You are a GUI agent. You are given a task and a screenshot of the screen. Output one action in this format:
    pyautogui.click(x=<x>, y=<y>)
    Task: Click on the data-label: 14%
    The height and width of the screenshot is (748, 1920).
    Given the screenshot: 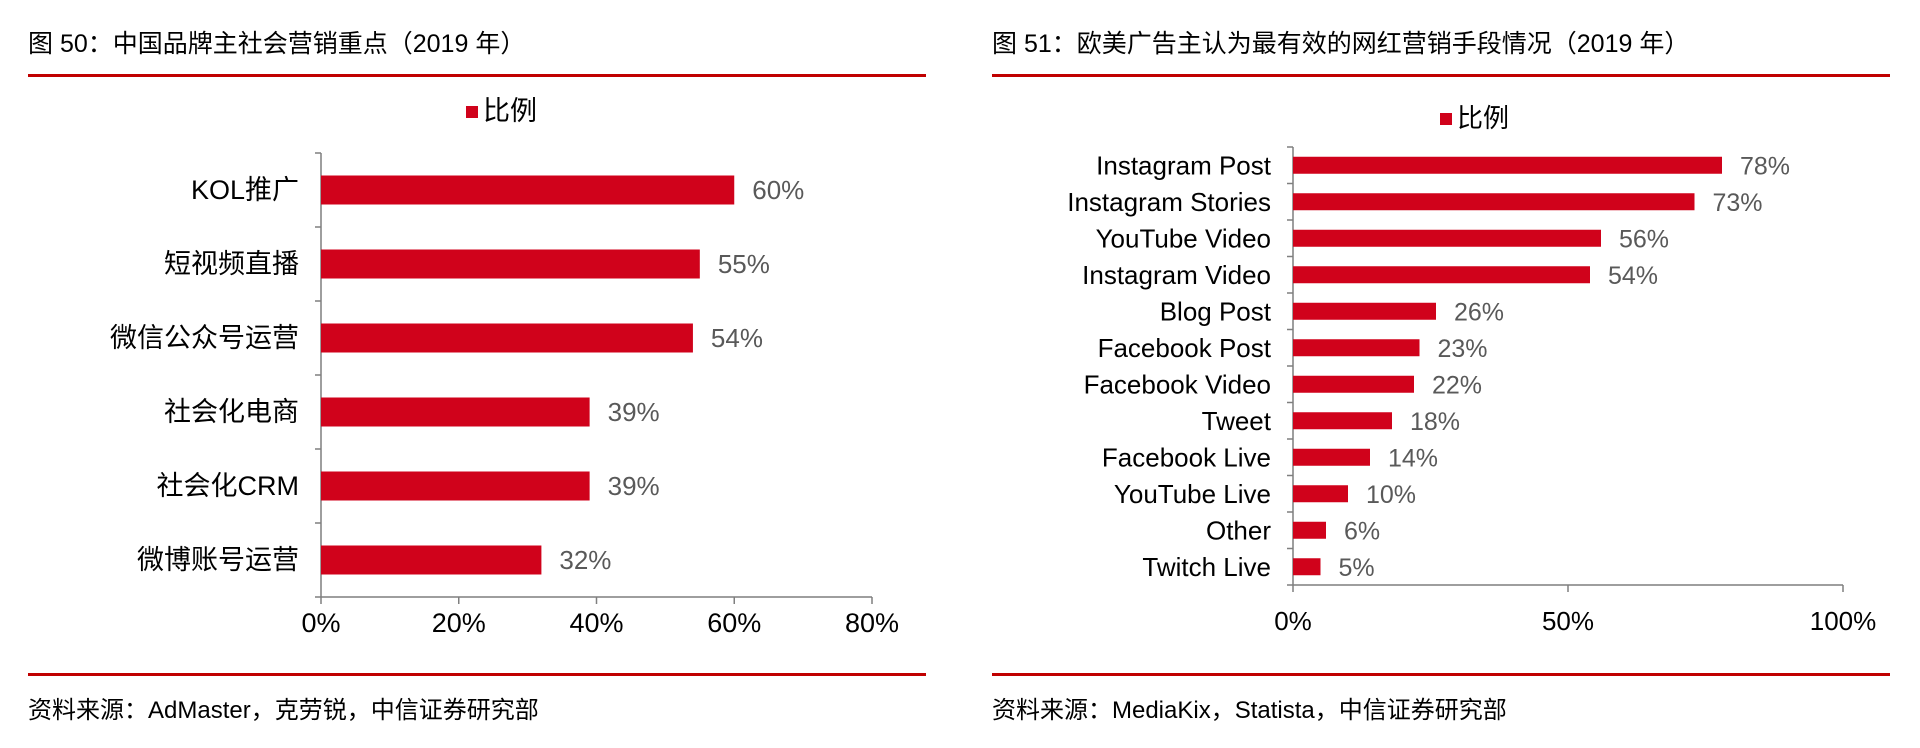 What is the action you would take?
    pyautogui.click(x=1413, y=458)
    